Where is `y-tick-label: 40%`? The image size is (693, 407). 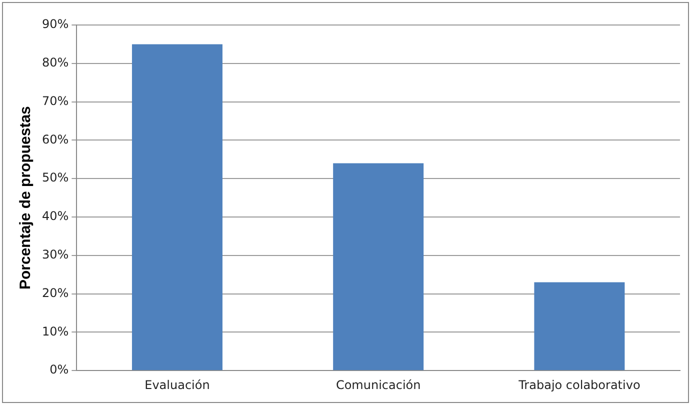
y-tick-label: 40% is located at coordinates (55, 216).